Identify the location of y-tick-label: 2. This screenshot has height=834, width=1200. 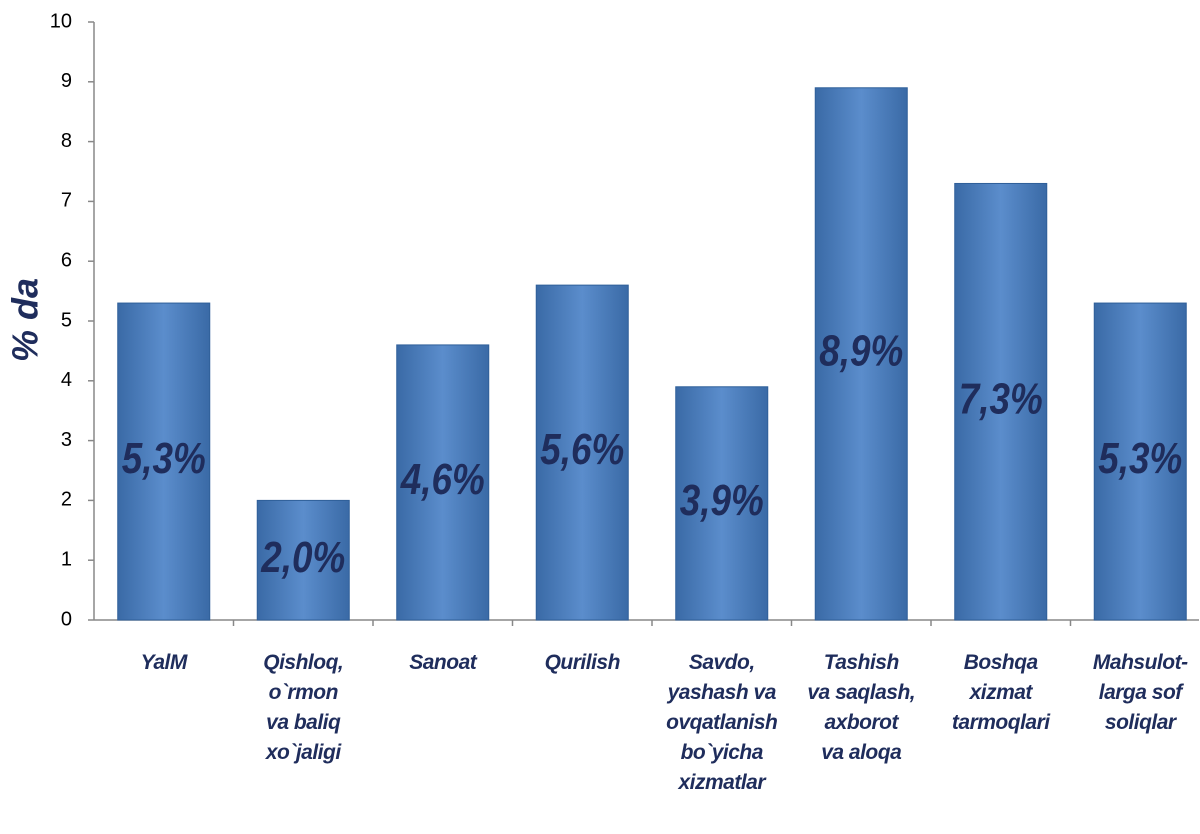
(66, 500).